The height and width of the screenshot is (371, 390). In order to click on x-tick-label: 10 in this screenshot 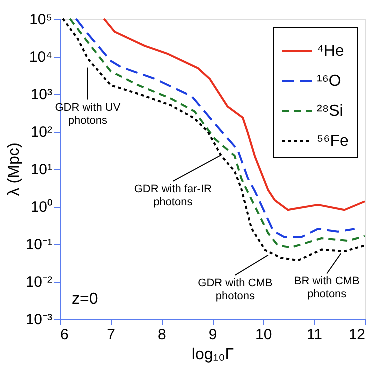, I will do `click(263, 335)`.